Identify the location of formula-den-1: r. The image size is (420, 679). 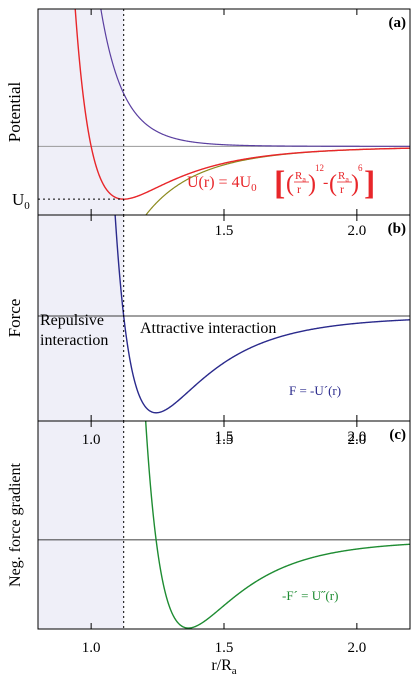
(299, 189).